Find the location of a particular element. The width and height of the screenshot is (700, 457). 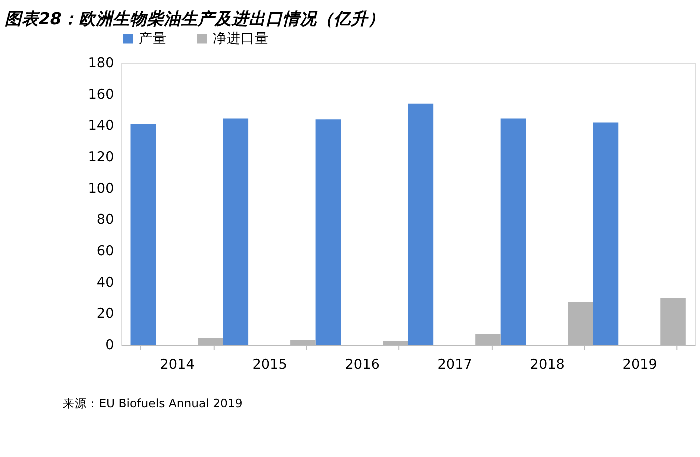

y-tick-label: 180 is located at coordinates (101, 64).